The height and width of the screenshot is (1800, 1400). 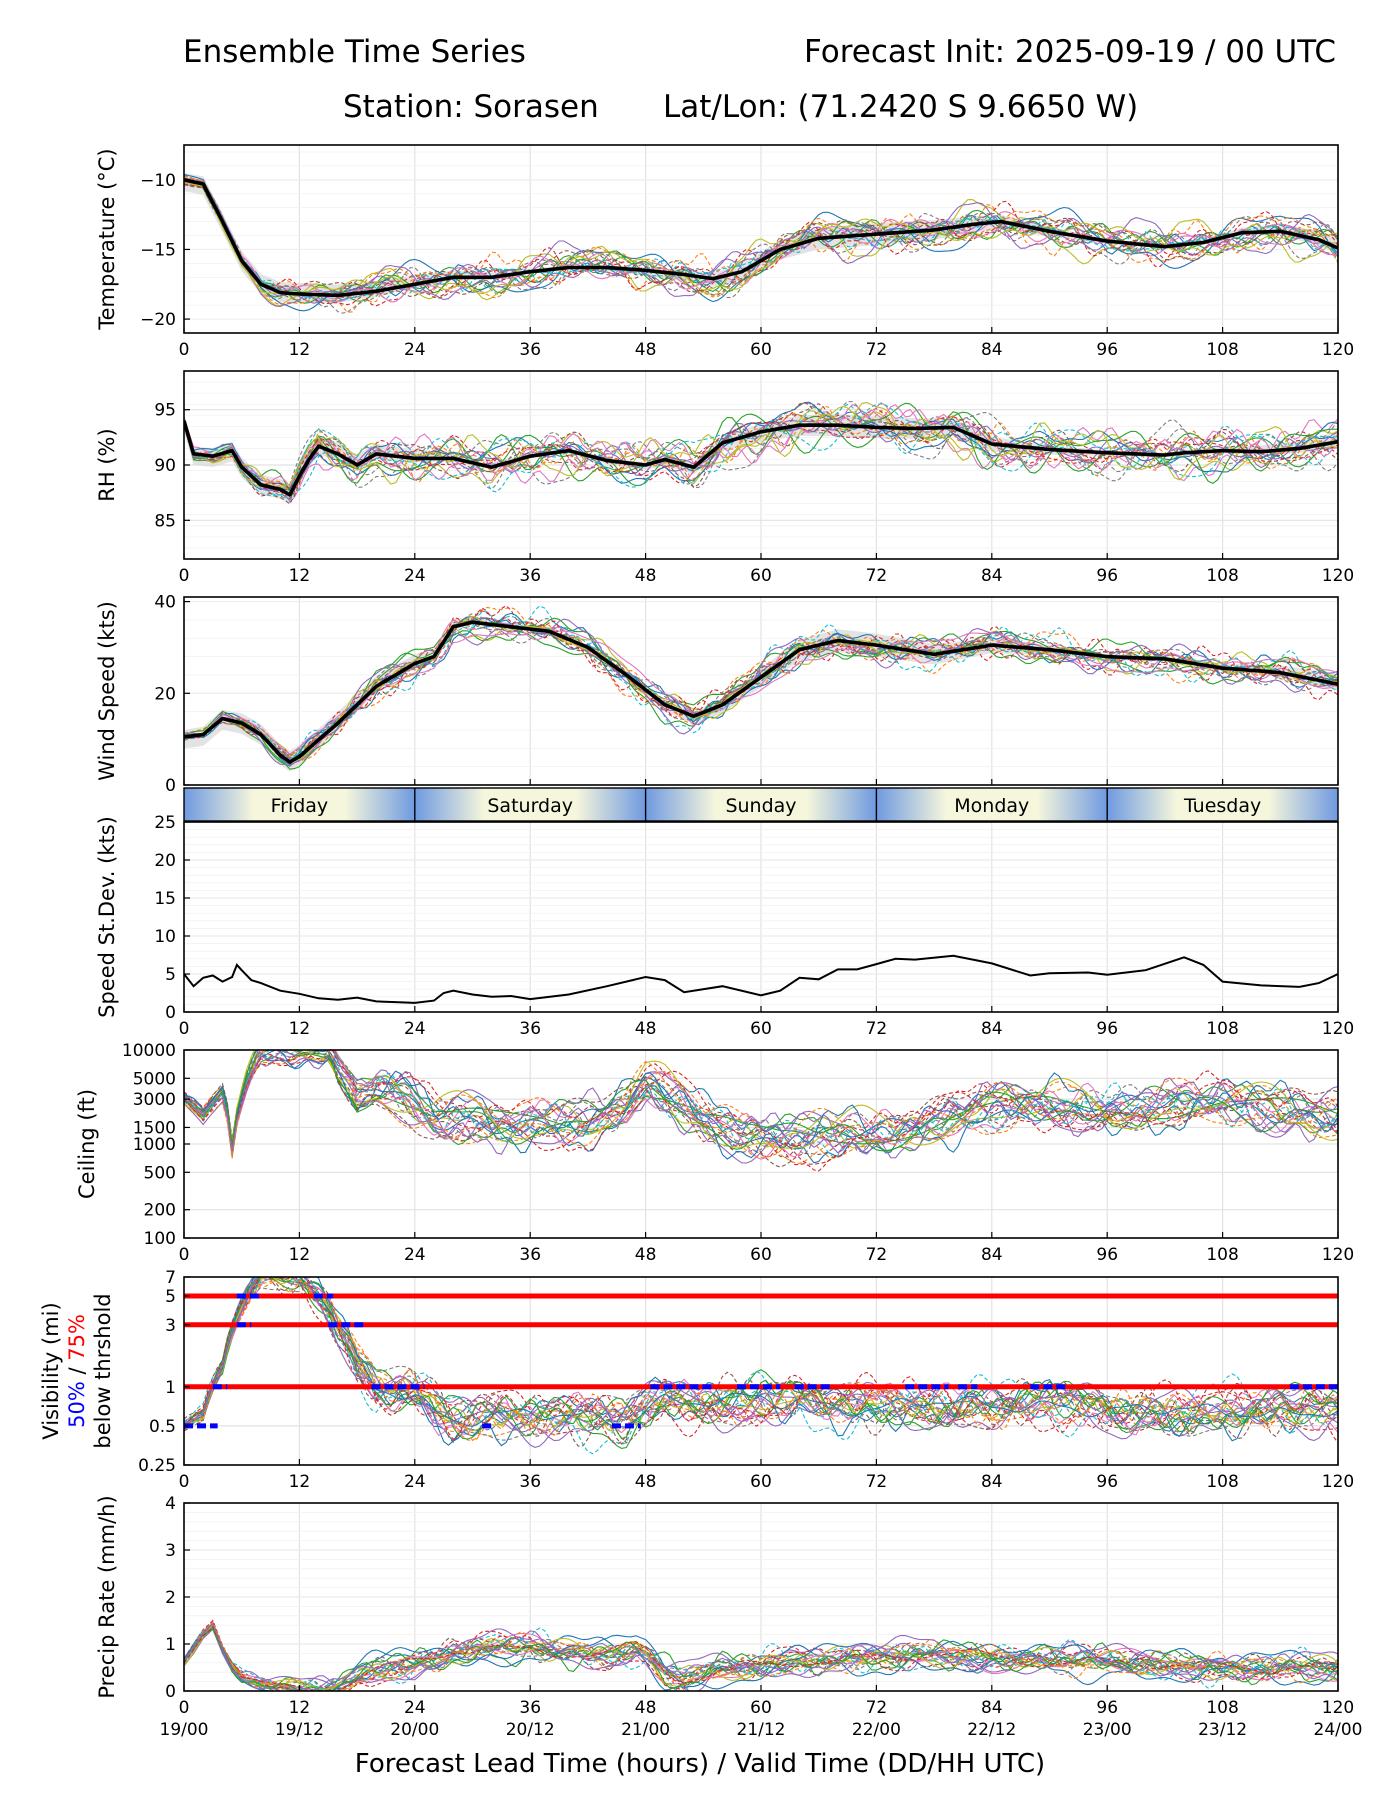 What do you see at coordinates (471, 107) in the screenshot?
I see `station-name: Station: Sorasen` at bounding box center [471, 107].